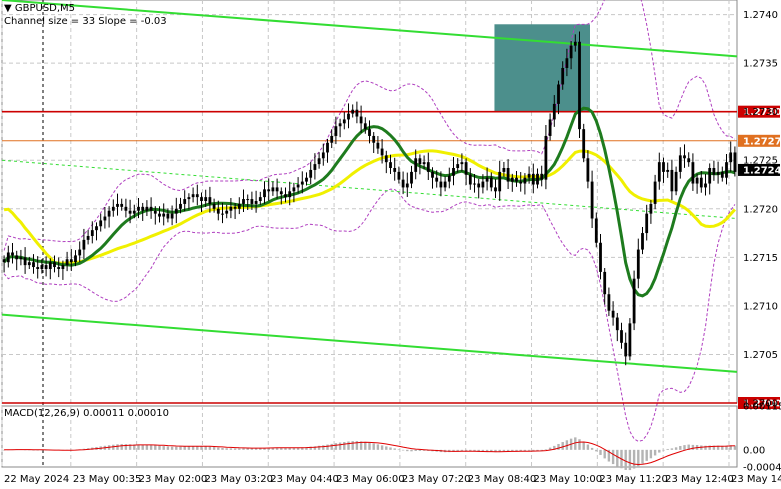 The width and height of the screenshot is (781, 489). Describe the element at coordinates (40, 8) in the screenshot. I see `symbol-title: ▼ GBPUSD,M5` at that location.